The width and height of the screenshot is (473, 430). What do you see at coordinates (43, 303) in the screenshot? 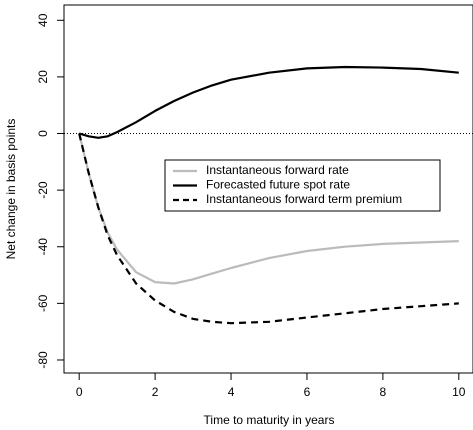
I see `y-tick-label: -60` at bounding box center [43, 303].